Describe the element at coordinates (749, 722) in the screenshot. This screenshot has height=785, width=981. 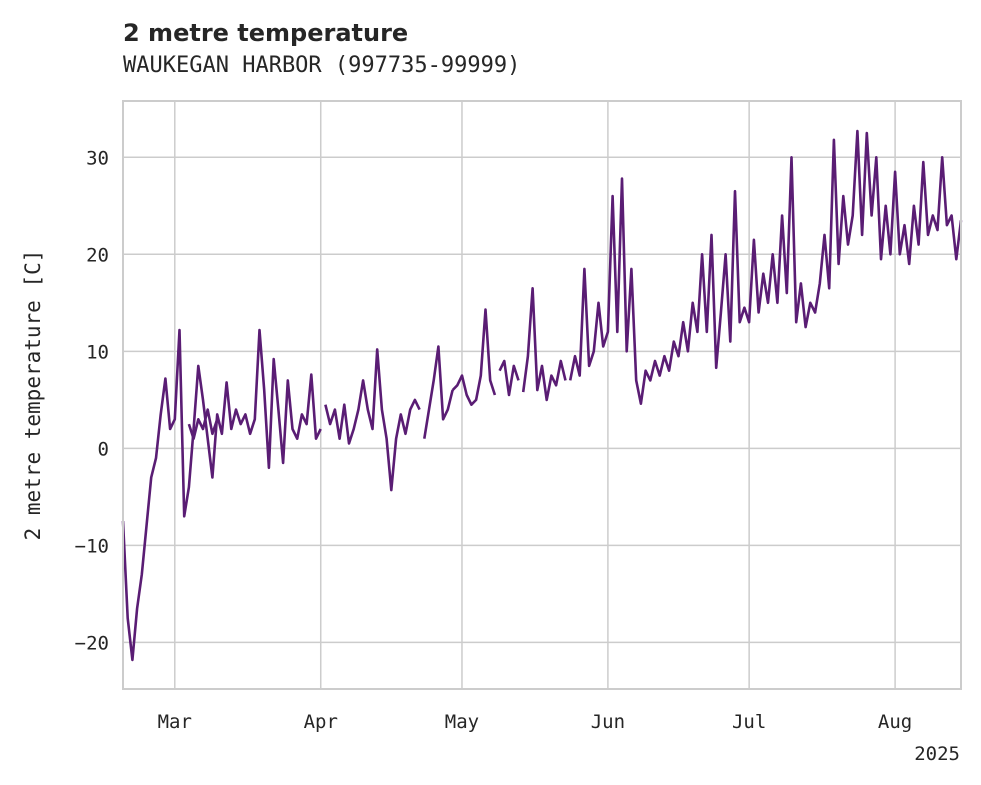
I see `x-tick-label: Jul` at that location.